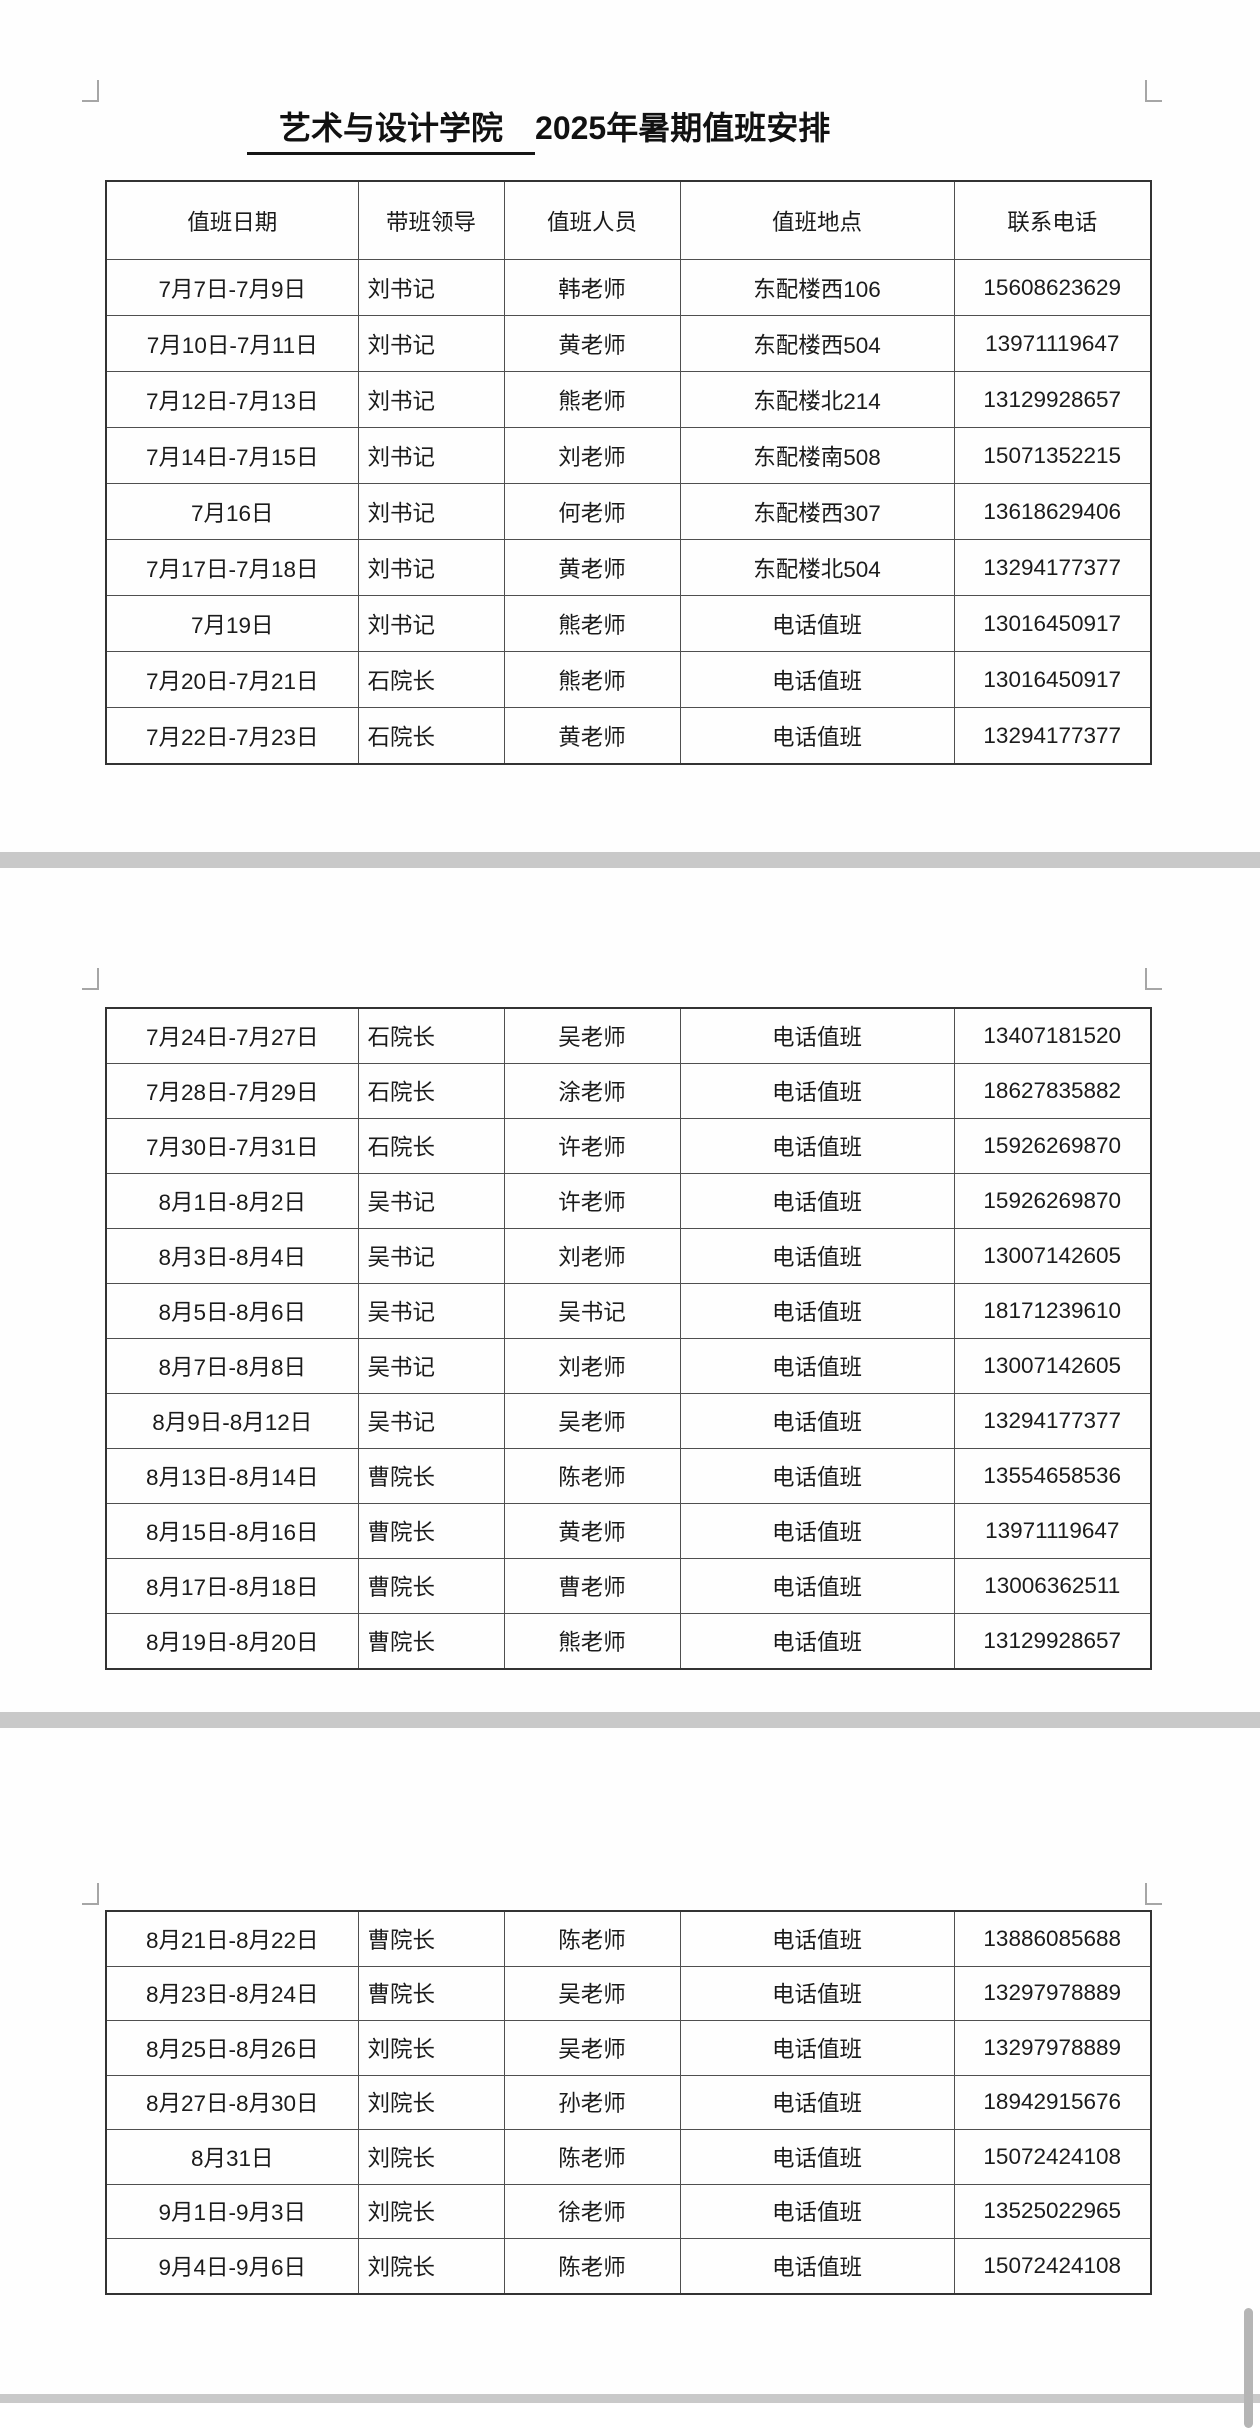  I want to click on table-row: 8月21日-8月22日 曹院长 陈老师 电话值班 13886085688, so click(628, 1938).